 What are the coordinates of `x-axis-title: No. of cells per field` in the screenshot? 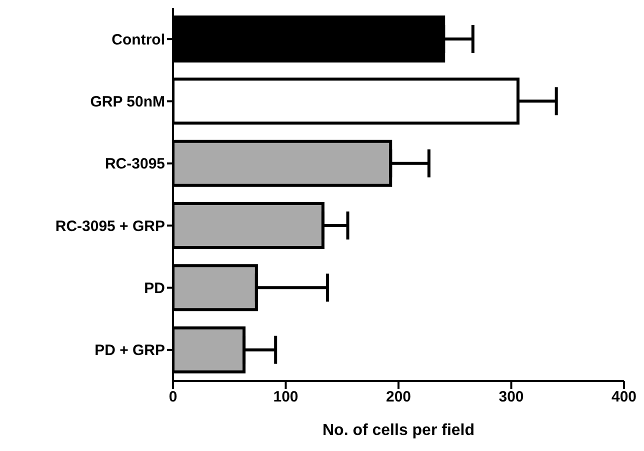 It's located at (398, 430).